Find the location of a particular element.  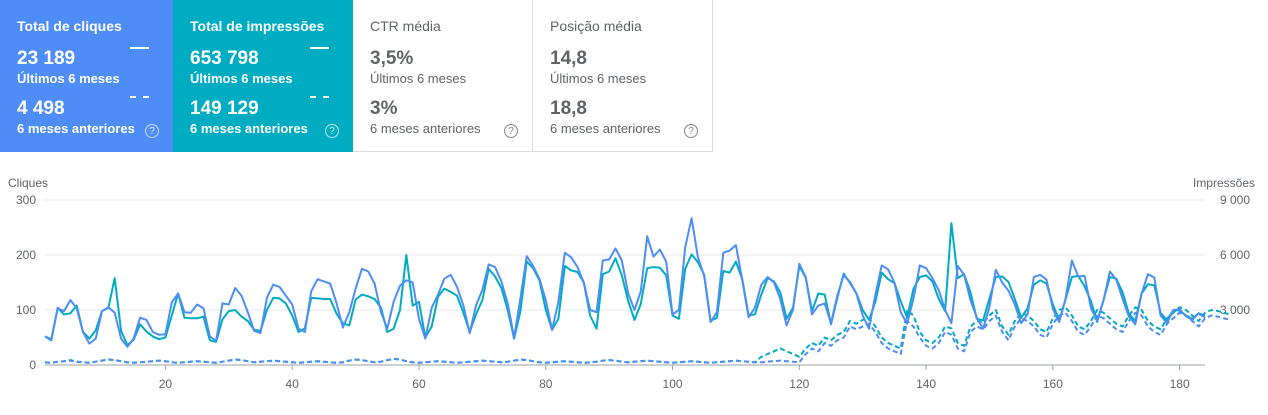

card-title: Total de cliques is located at coordinates (69, 26).